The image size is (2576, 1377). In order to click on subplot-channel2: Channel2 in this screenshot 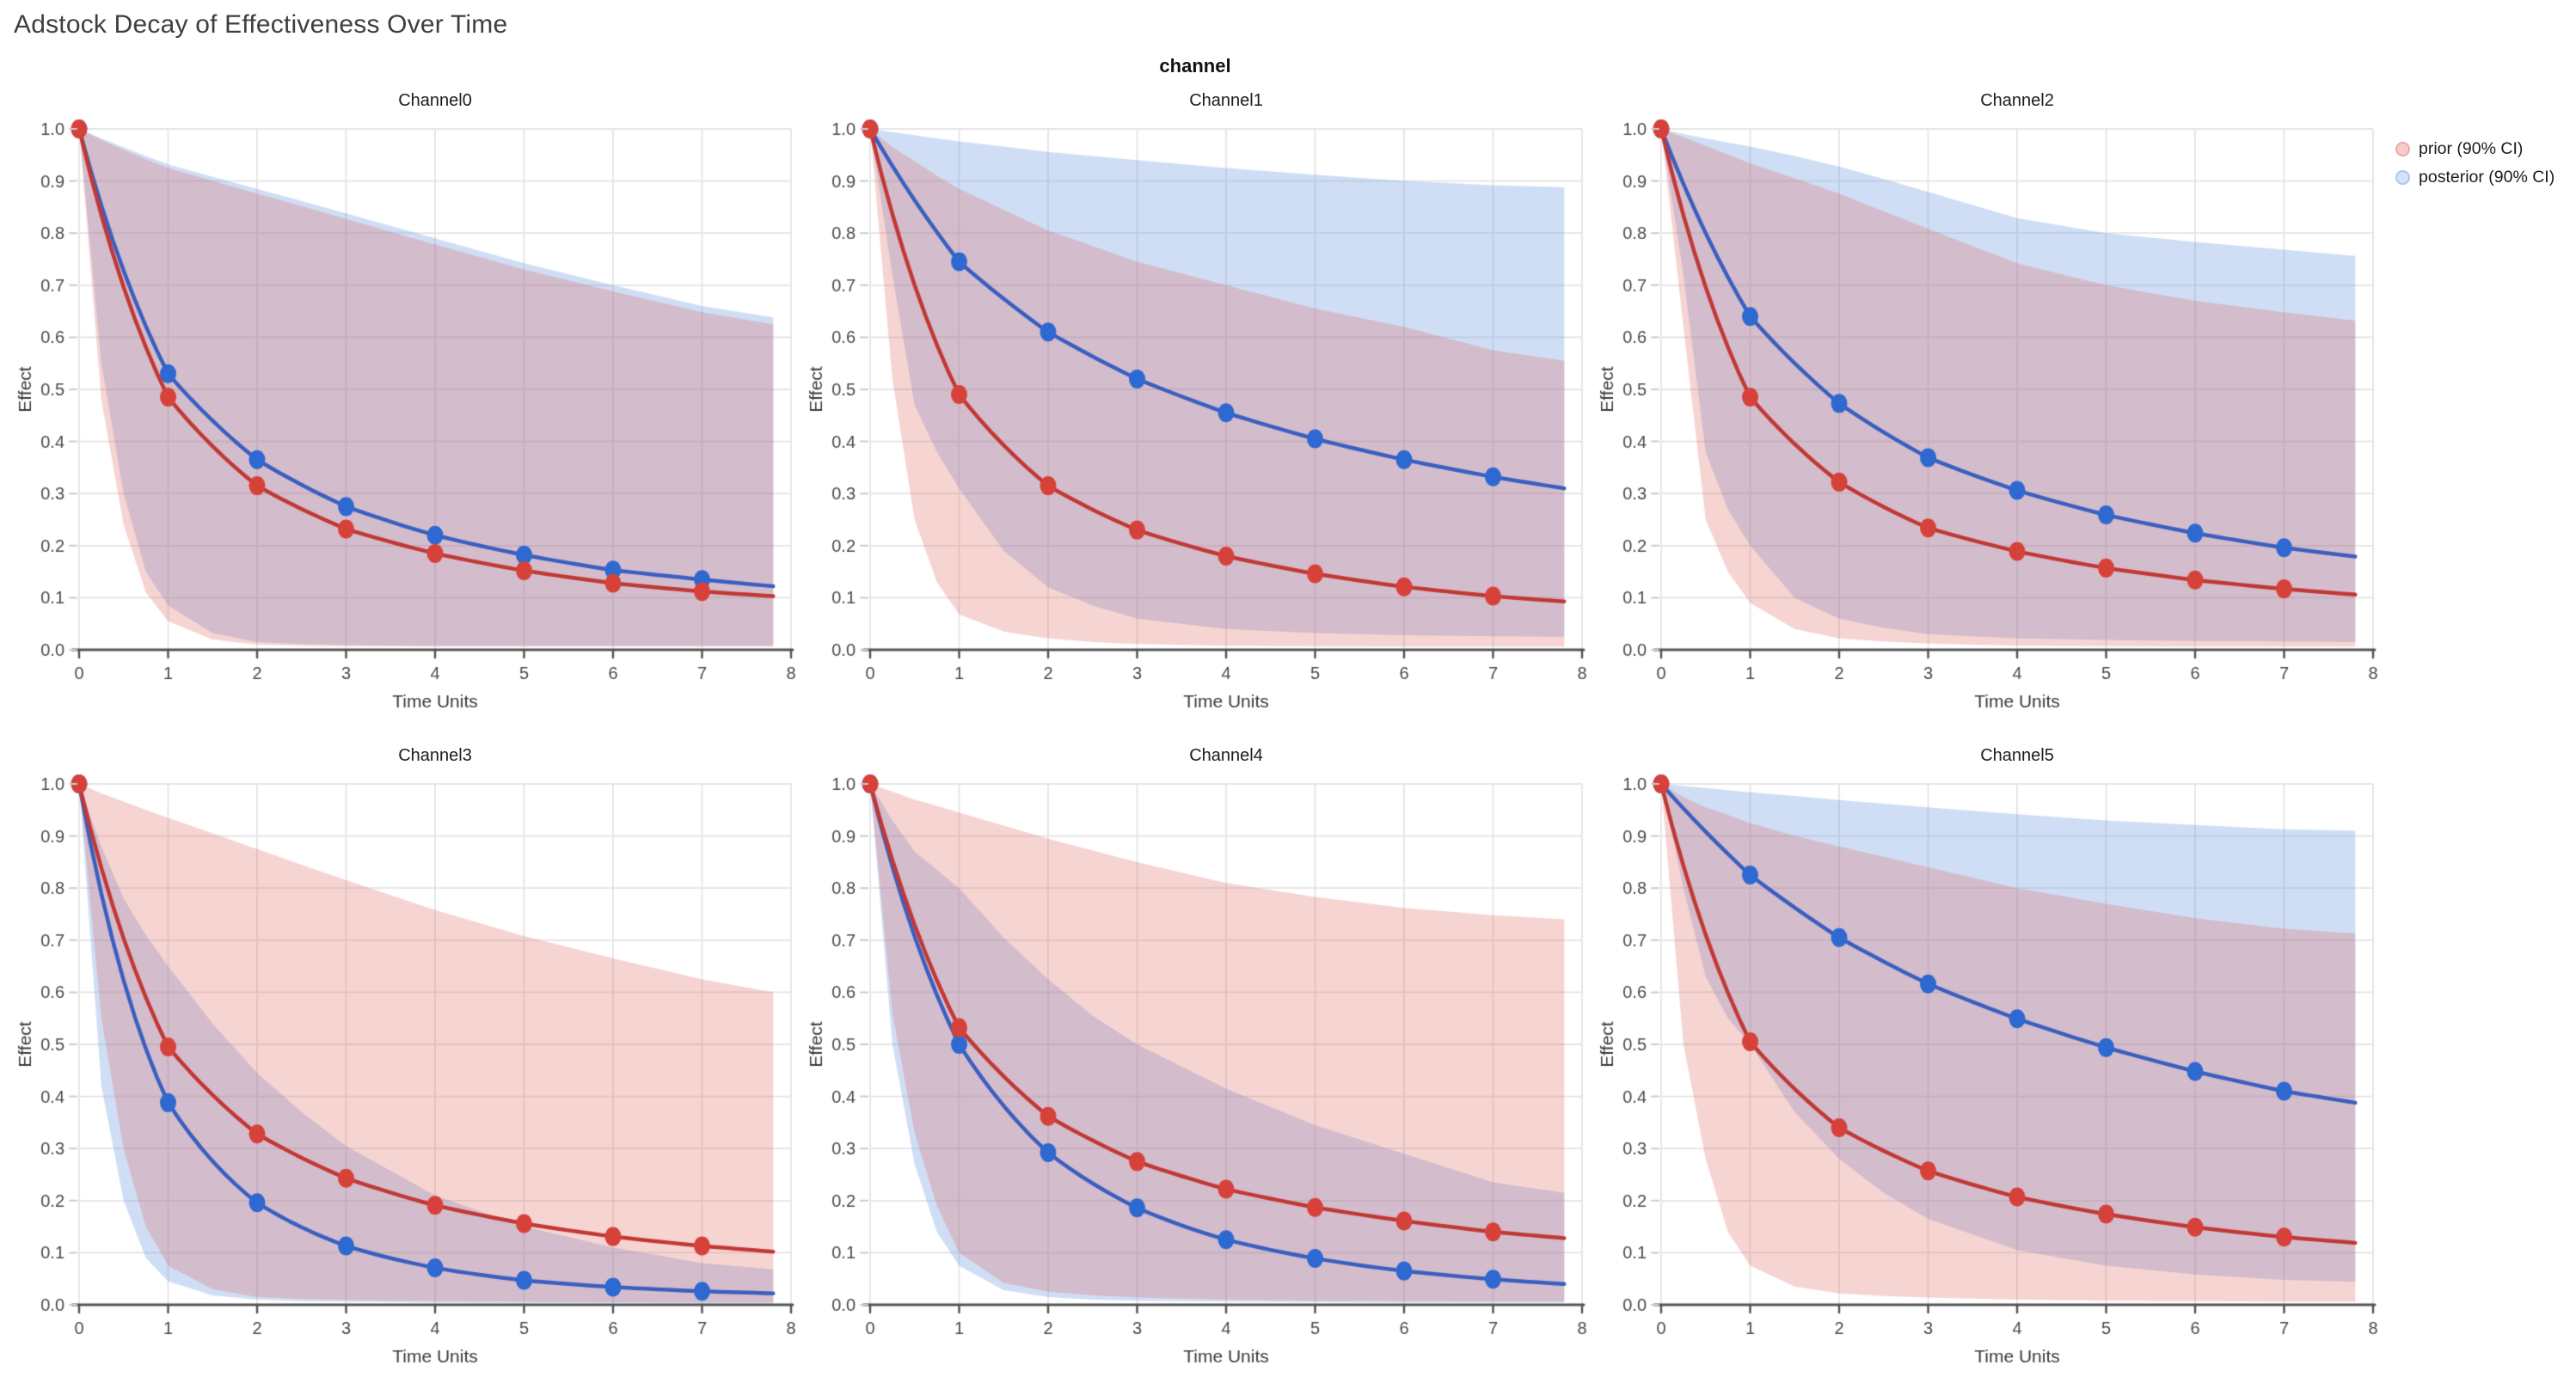, I will do `click(1994, 403)`.